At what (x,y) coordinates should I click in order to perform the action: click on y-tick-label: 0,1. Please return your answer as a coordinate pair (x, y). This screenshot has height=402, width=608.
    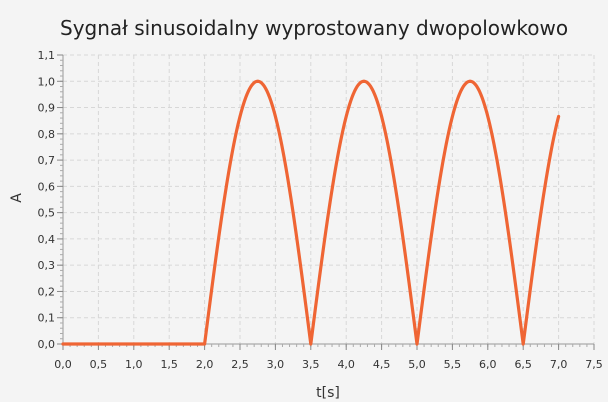
    Looking at the image, I should click on (47, 318).